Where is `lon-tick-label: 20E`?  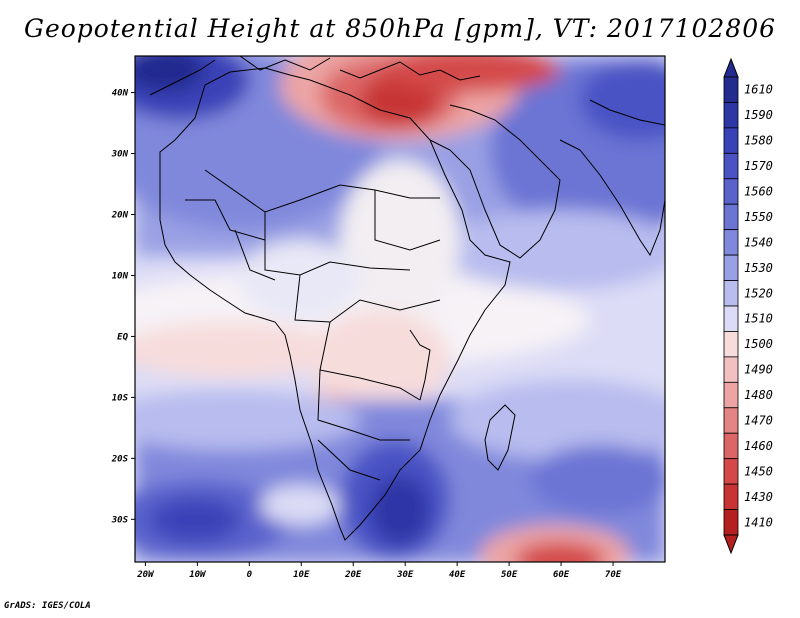
lon-tick-label: 20E is located at coordinates (353, 575).